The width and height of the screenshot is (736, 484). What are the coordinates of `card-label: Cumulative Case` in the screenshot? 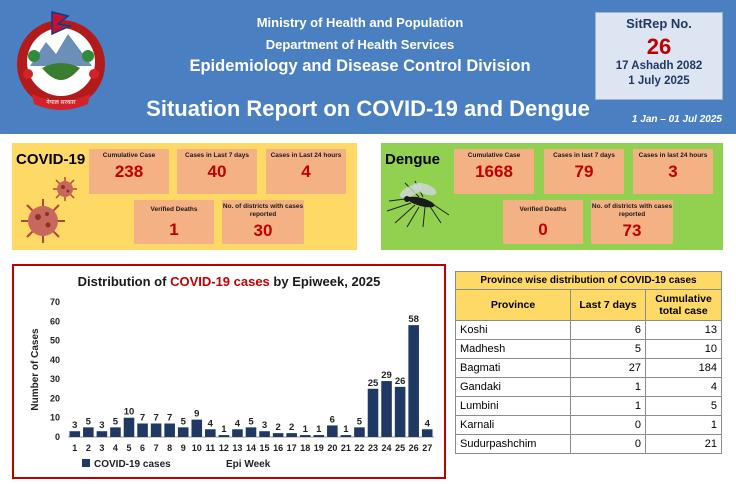 It's located at (129, 155).